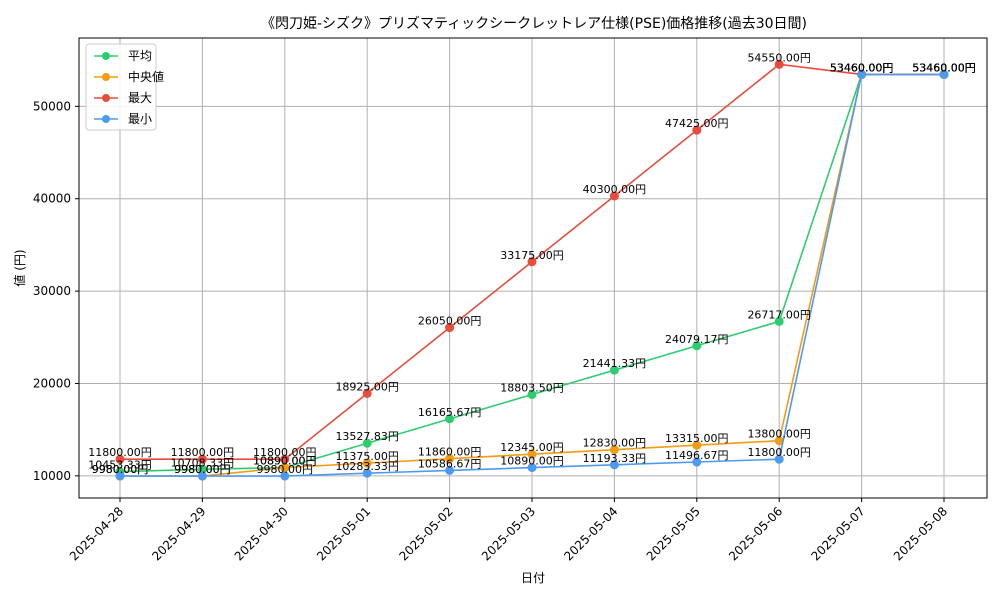 The height and width of the screenshot is (600, 1000). I want to click on data-label: 10708.33円, so click(203, 462).